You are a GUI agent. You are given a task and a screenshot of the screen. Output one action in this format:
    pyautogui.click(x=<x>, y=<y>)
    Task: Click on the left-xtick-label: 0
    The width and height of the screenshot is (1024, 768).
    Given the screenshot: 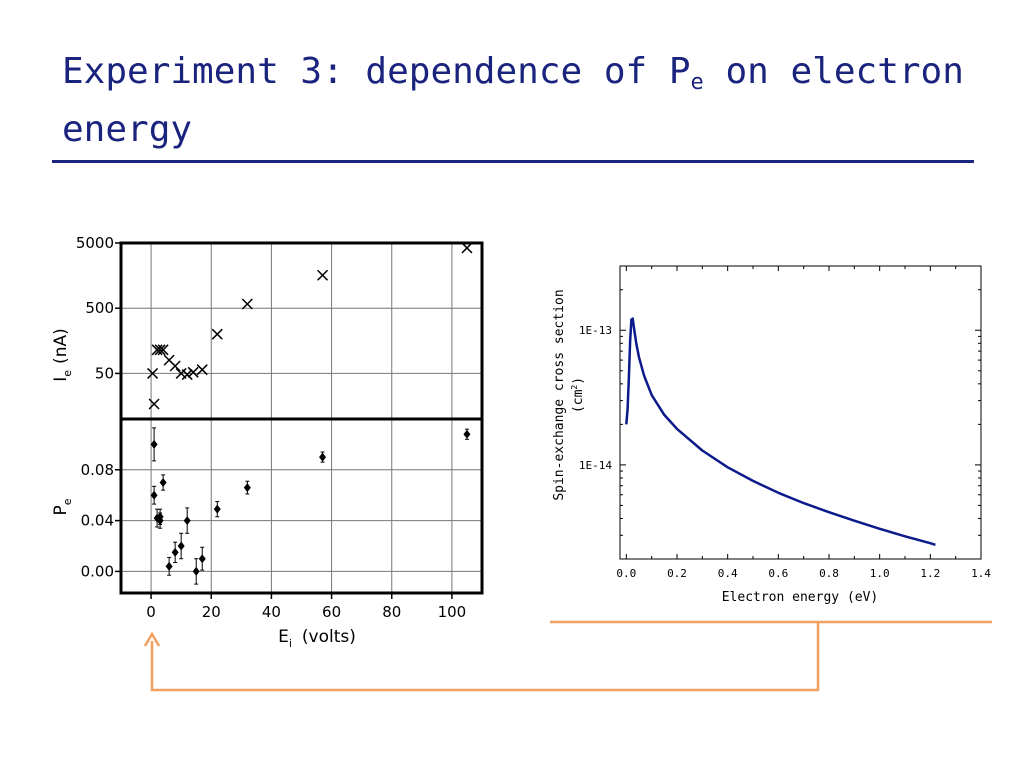 What is the action you would take?
    pyautogui.click(x=151, y=612)
    